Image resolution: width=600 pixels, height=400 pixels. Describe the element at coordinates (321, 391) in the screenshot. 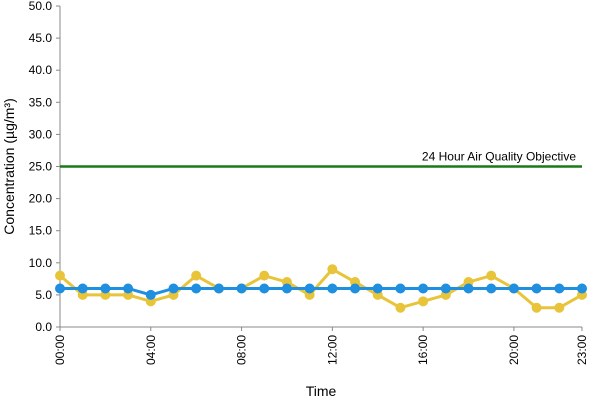

I see `x-axis-title: Time` at that location.